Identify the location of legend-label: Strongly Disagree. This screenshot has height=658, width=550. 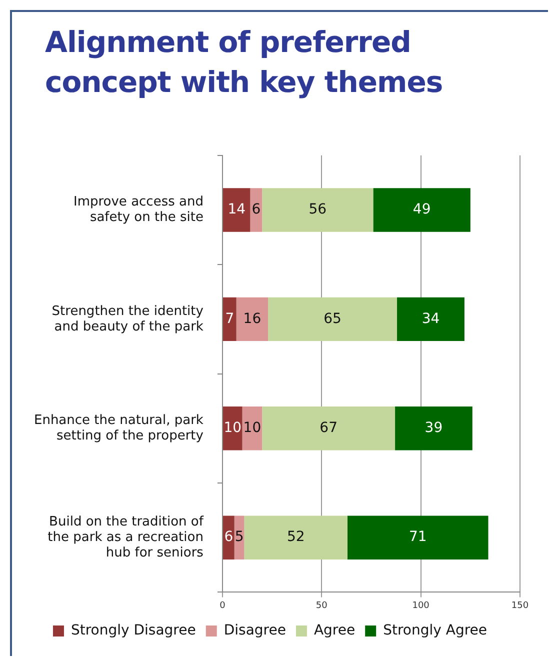
(133, 630).